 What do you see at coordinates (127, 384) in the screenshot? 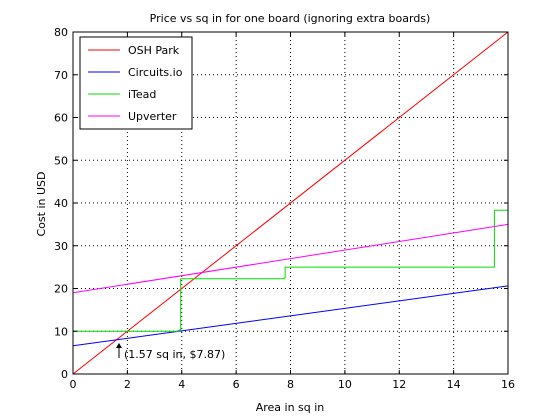
I see `x-tick-label: 2` at bounding box center [127, 384].